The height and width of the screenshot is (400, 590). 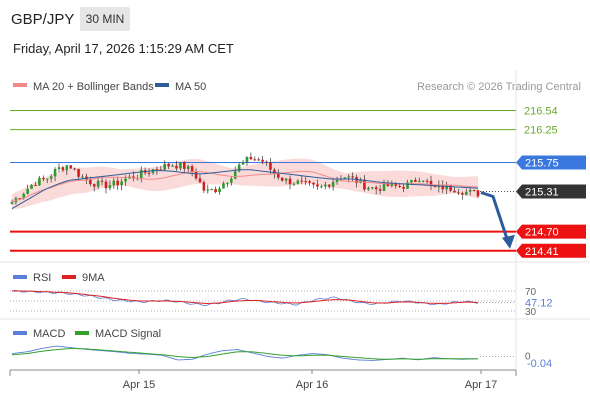 I want to click on macd-signal-legend-label: MACD Signal, so click(x=128, y=334).